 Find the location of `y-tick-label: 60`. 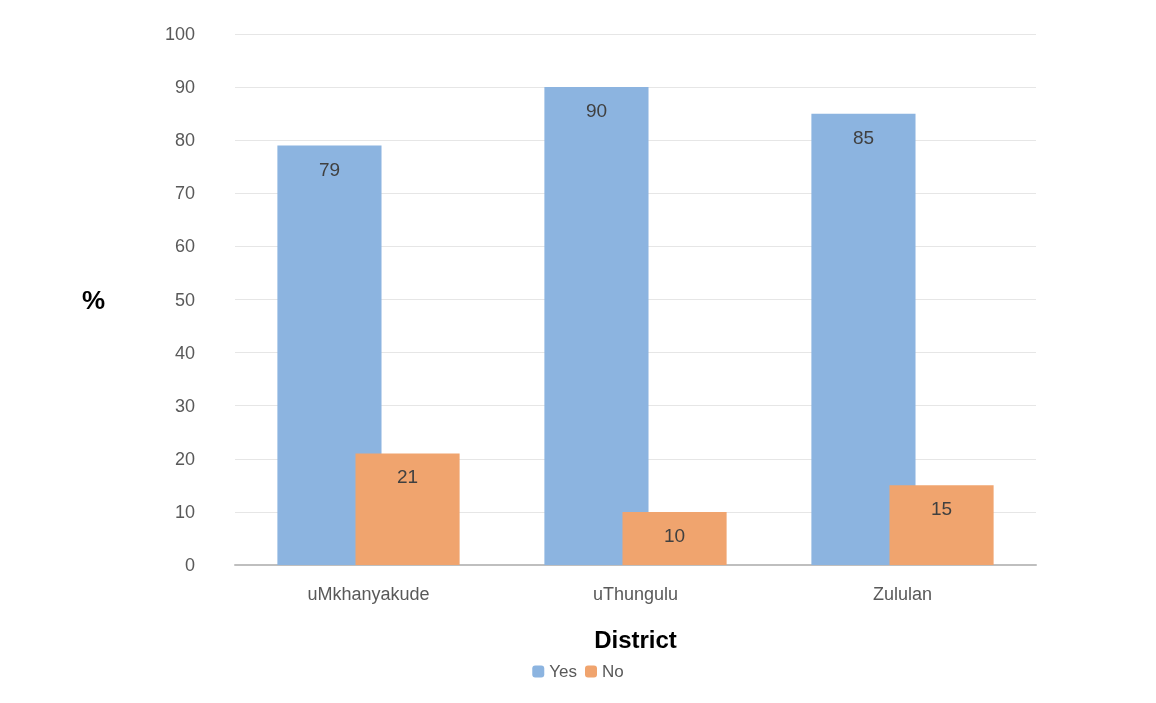

y-tick-label: 60 is located at coordinates (184, 246).